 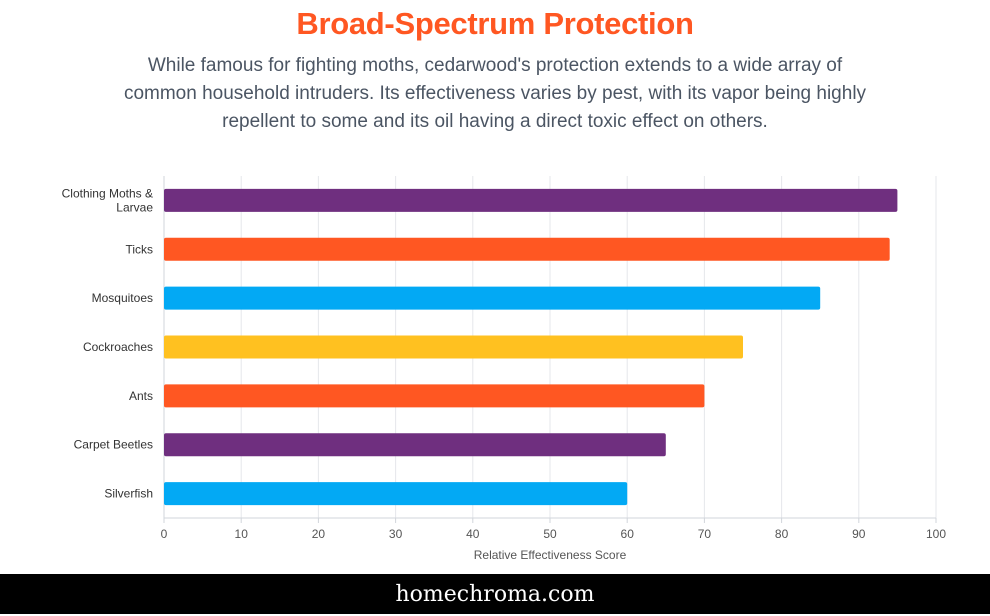 I want to click on x-tick-label: 50, so click(x=550, y=534).